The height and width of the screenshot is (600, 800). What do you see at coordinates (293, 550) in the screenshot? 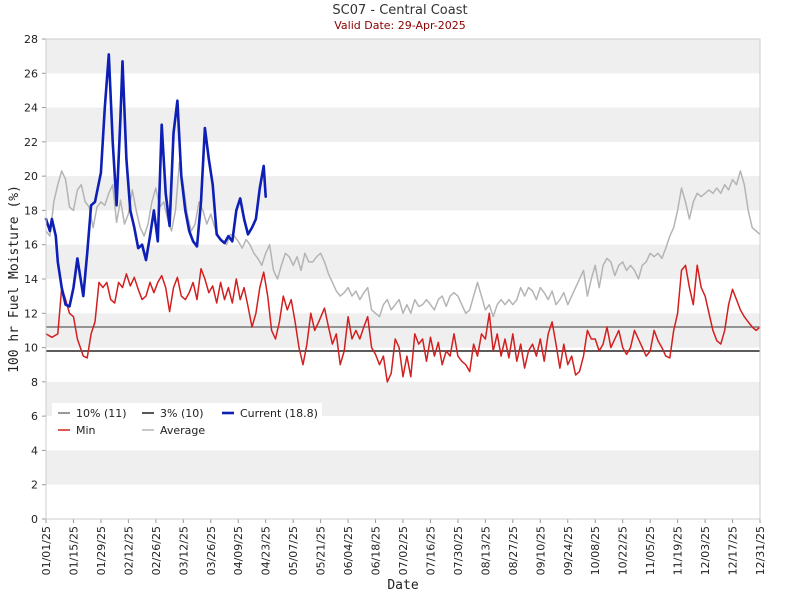
I see `x-tick-label: 05/07/25` at bounding box center [293, 550].